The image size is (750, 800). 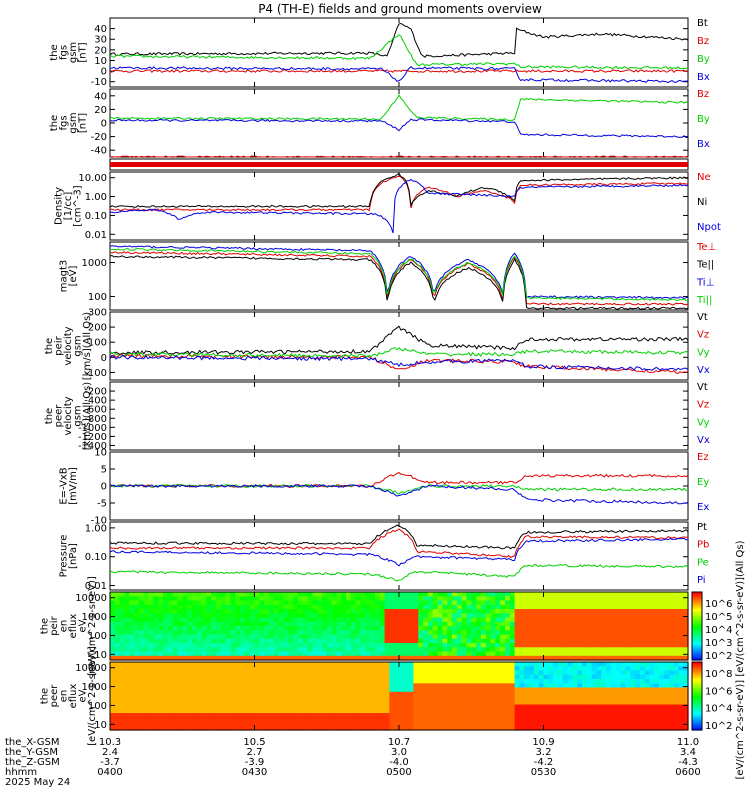 What do you see at coordinates (104, 487) in the screenshot?
I see `y-tick-label: 0` at bounding box center [104, 487].